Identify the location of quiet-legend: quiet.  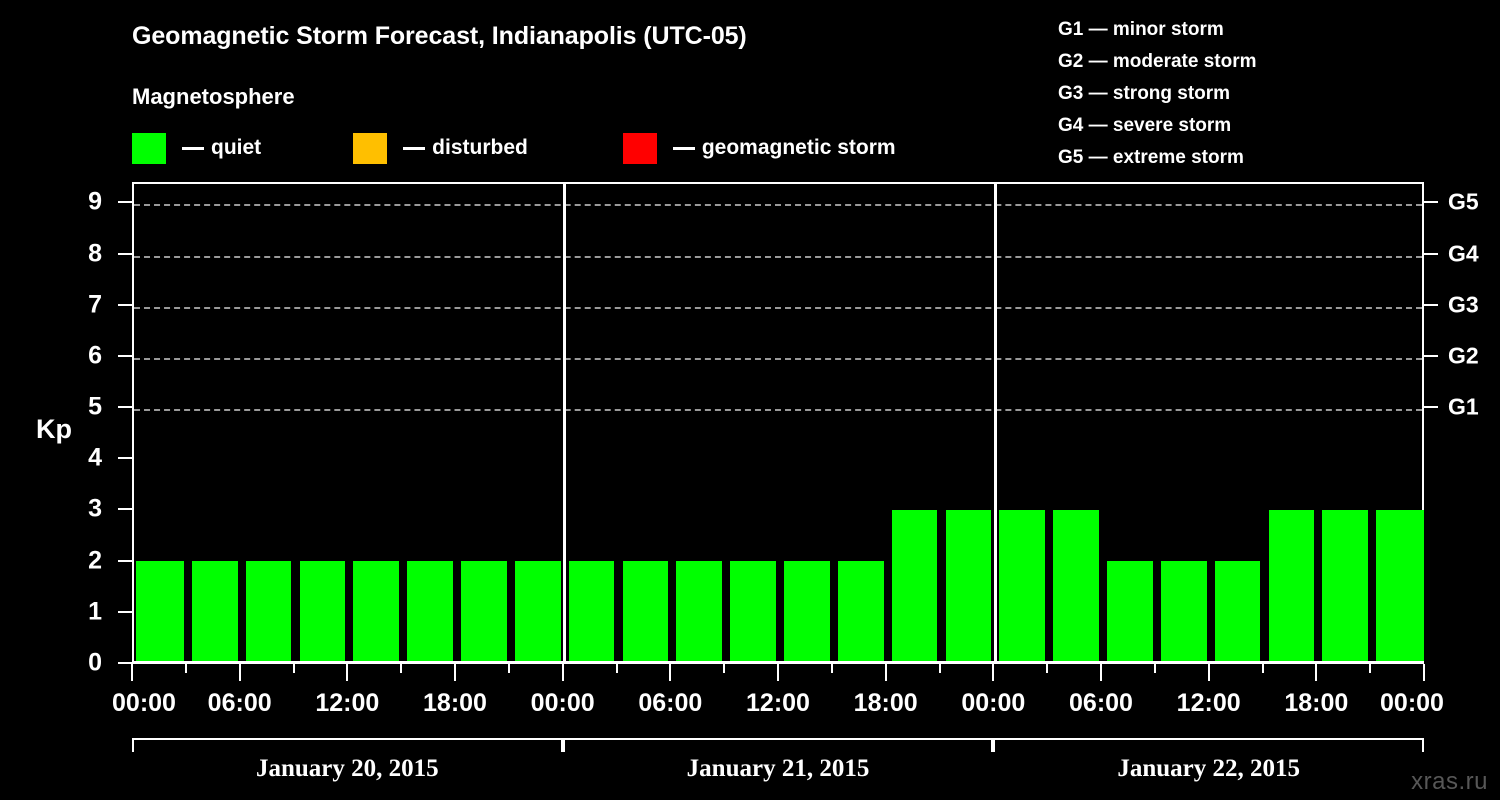
(196, 148).